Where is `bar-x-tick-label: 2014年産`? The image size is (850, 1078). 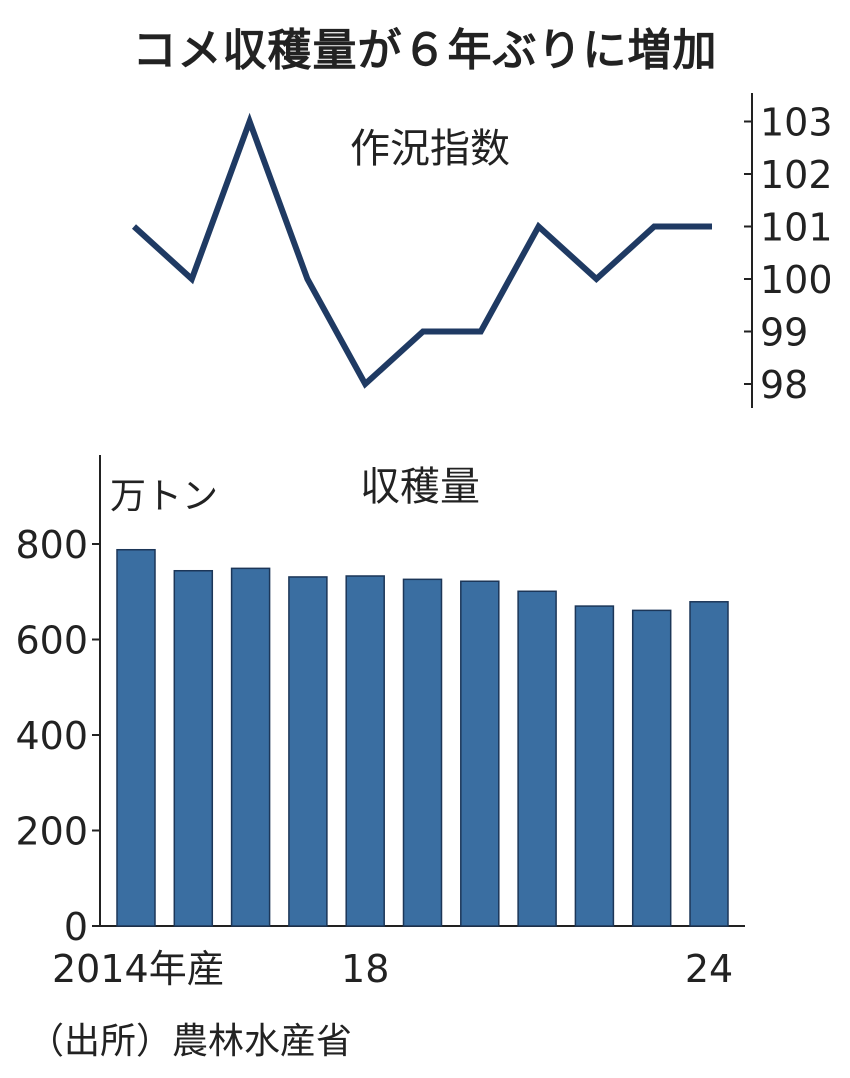 bar-x-tick-label: 2014年産 is located at coordinates (138, 969).